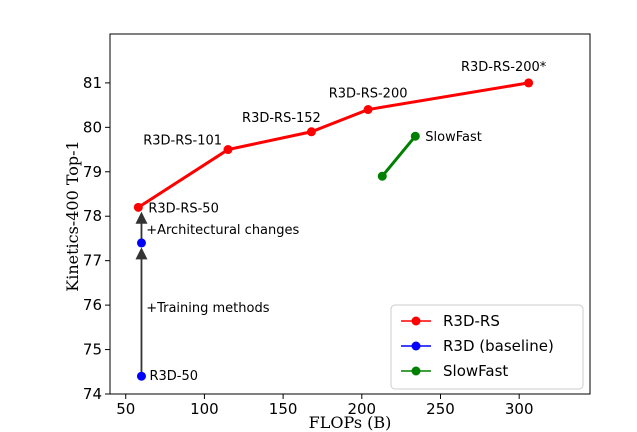 The image size is (637, 432). I want to click on legend-label-r3d-baseline: R3D (baseline), so click(498, 346).